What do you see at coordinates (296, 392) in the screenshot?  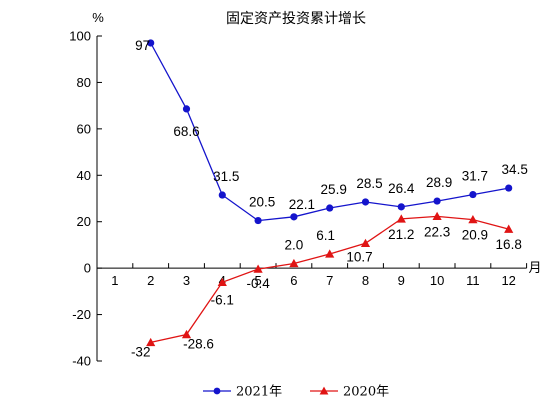 I see `legend: 2021年 2020年` at bounding box center [296, 392].